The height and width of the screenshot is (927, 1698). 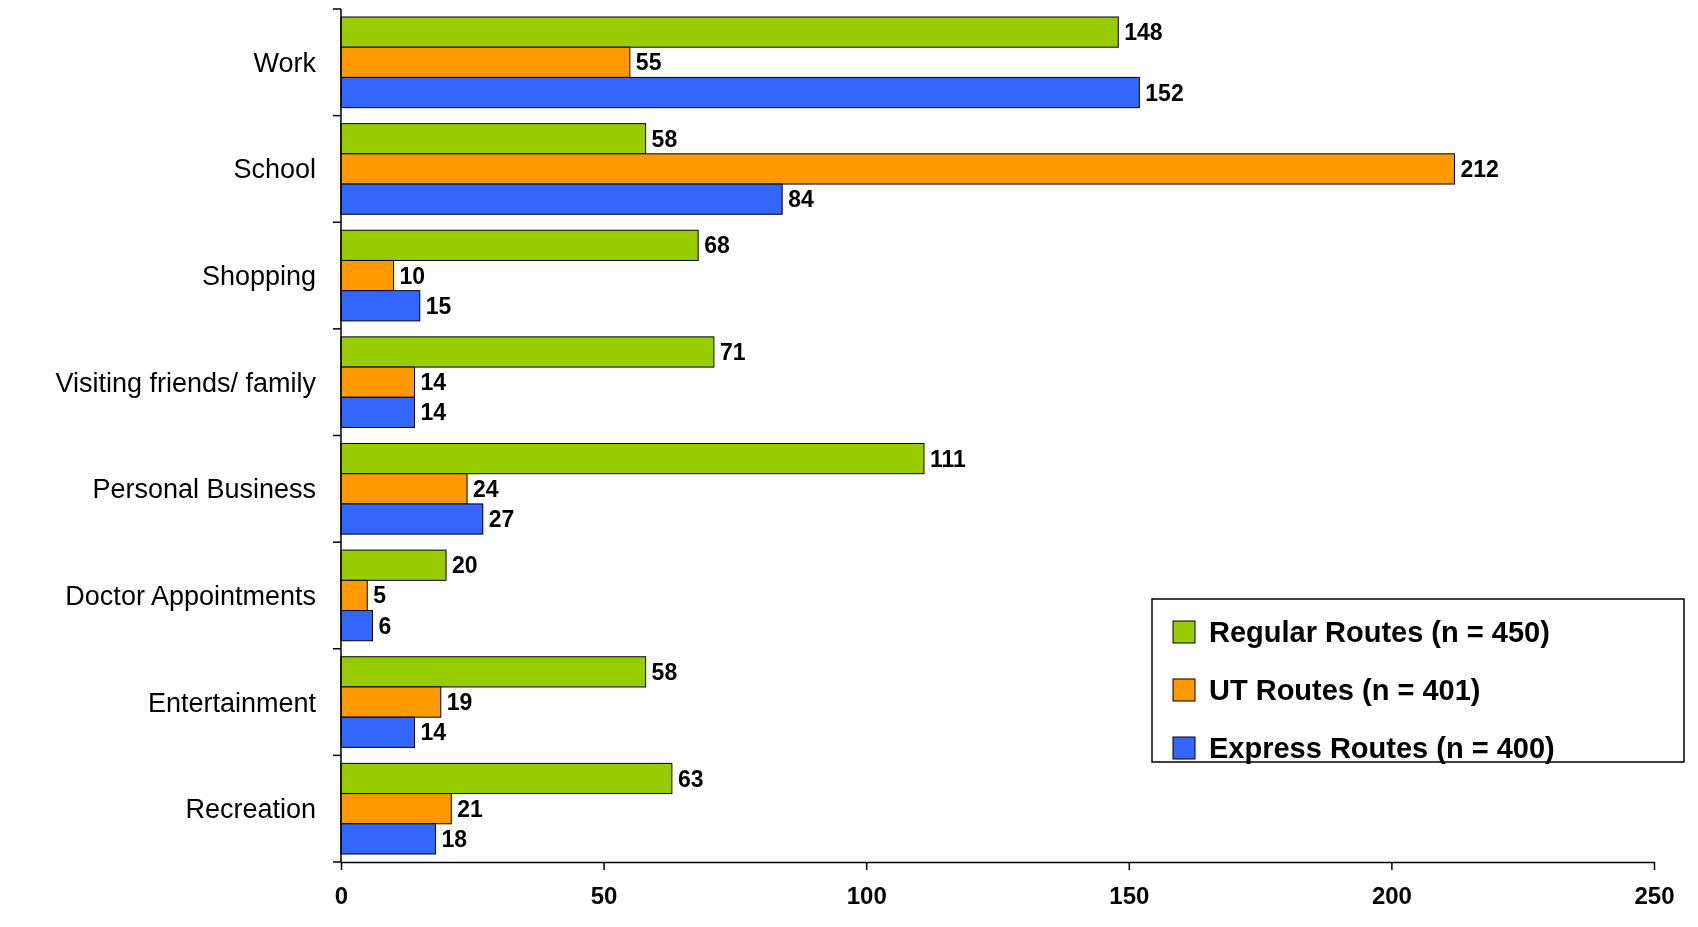 I want to click on data-label: 5, so click(x=380, y=595).